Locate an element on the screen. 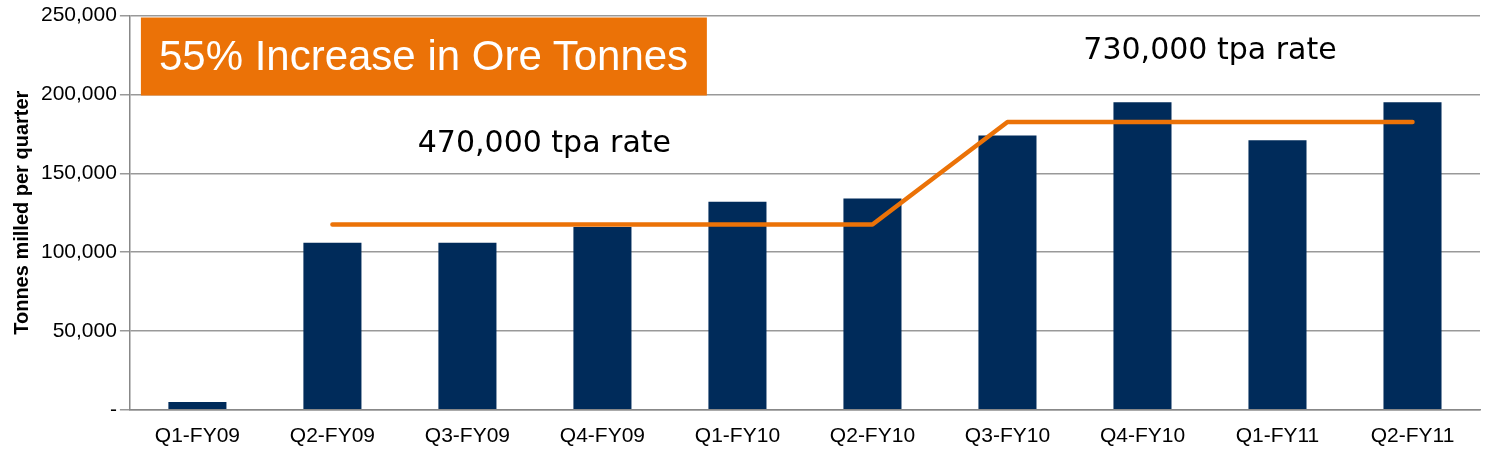 The height and width of the screenshot is (459, 1490). x-tick-label: Q4-FY09 is located at coordinates (602, 435).